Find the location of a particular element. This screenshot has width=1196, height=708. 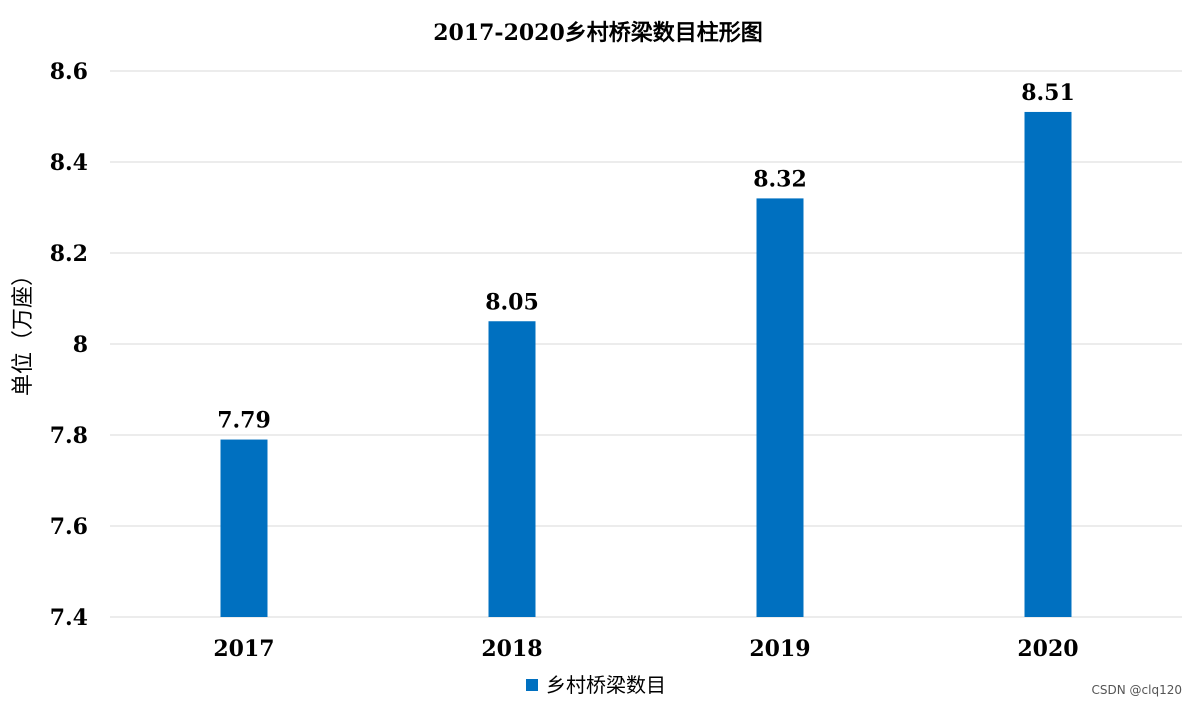

bar-2020 is located at coordinates (1048, 364).